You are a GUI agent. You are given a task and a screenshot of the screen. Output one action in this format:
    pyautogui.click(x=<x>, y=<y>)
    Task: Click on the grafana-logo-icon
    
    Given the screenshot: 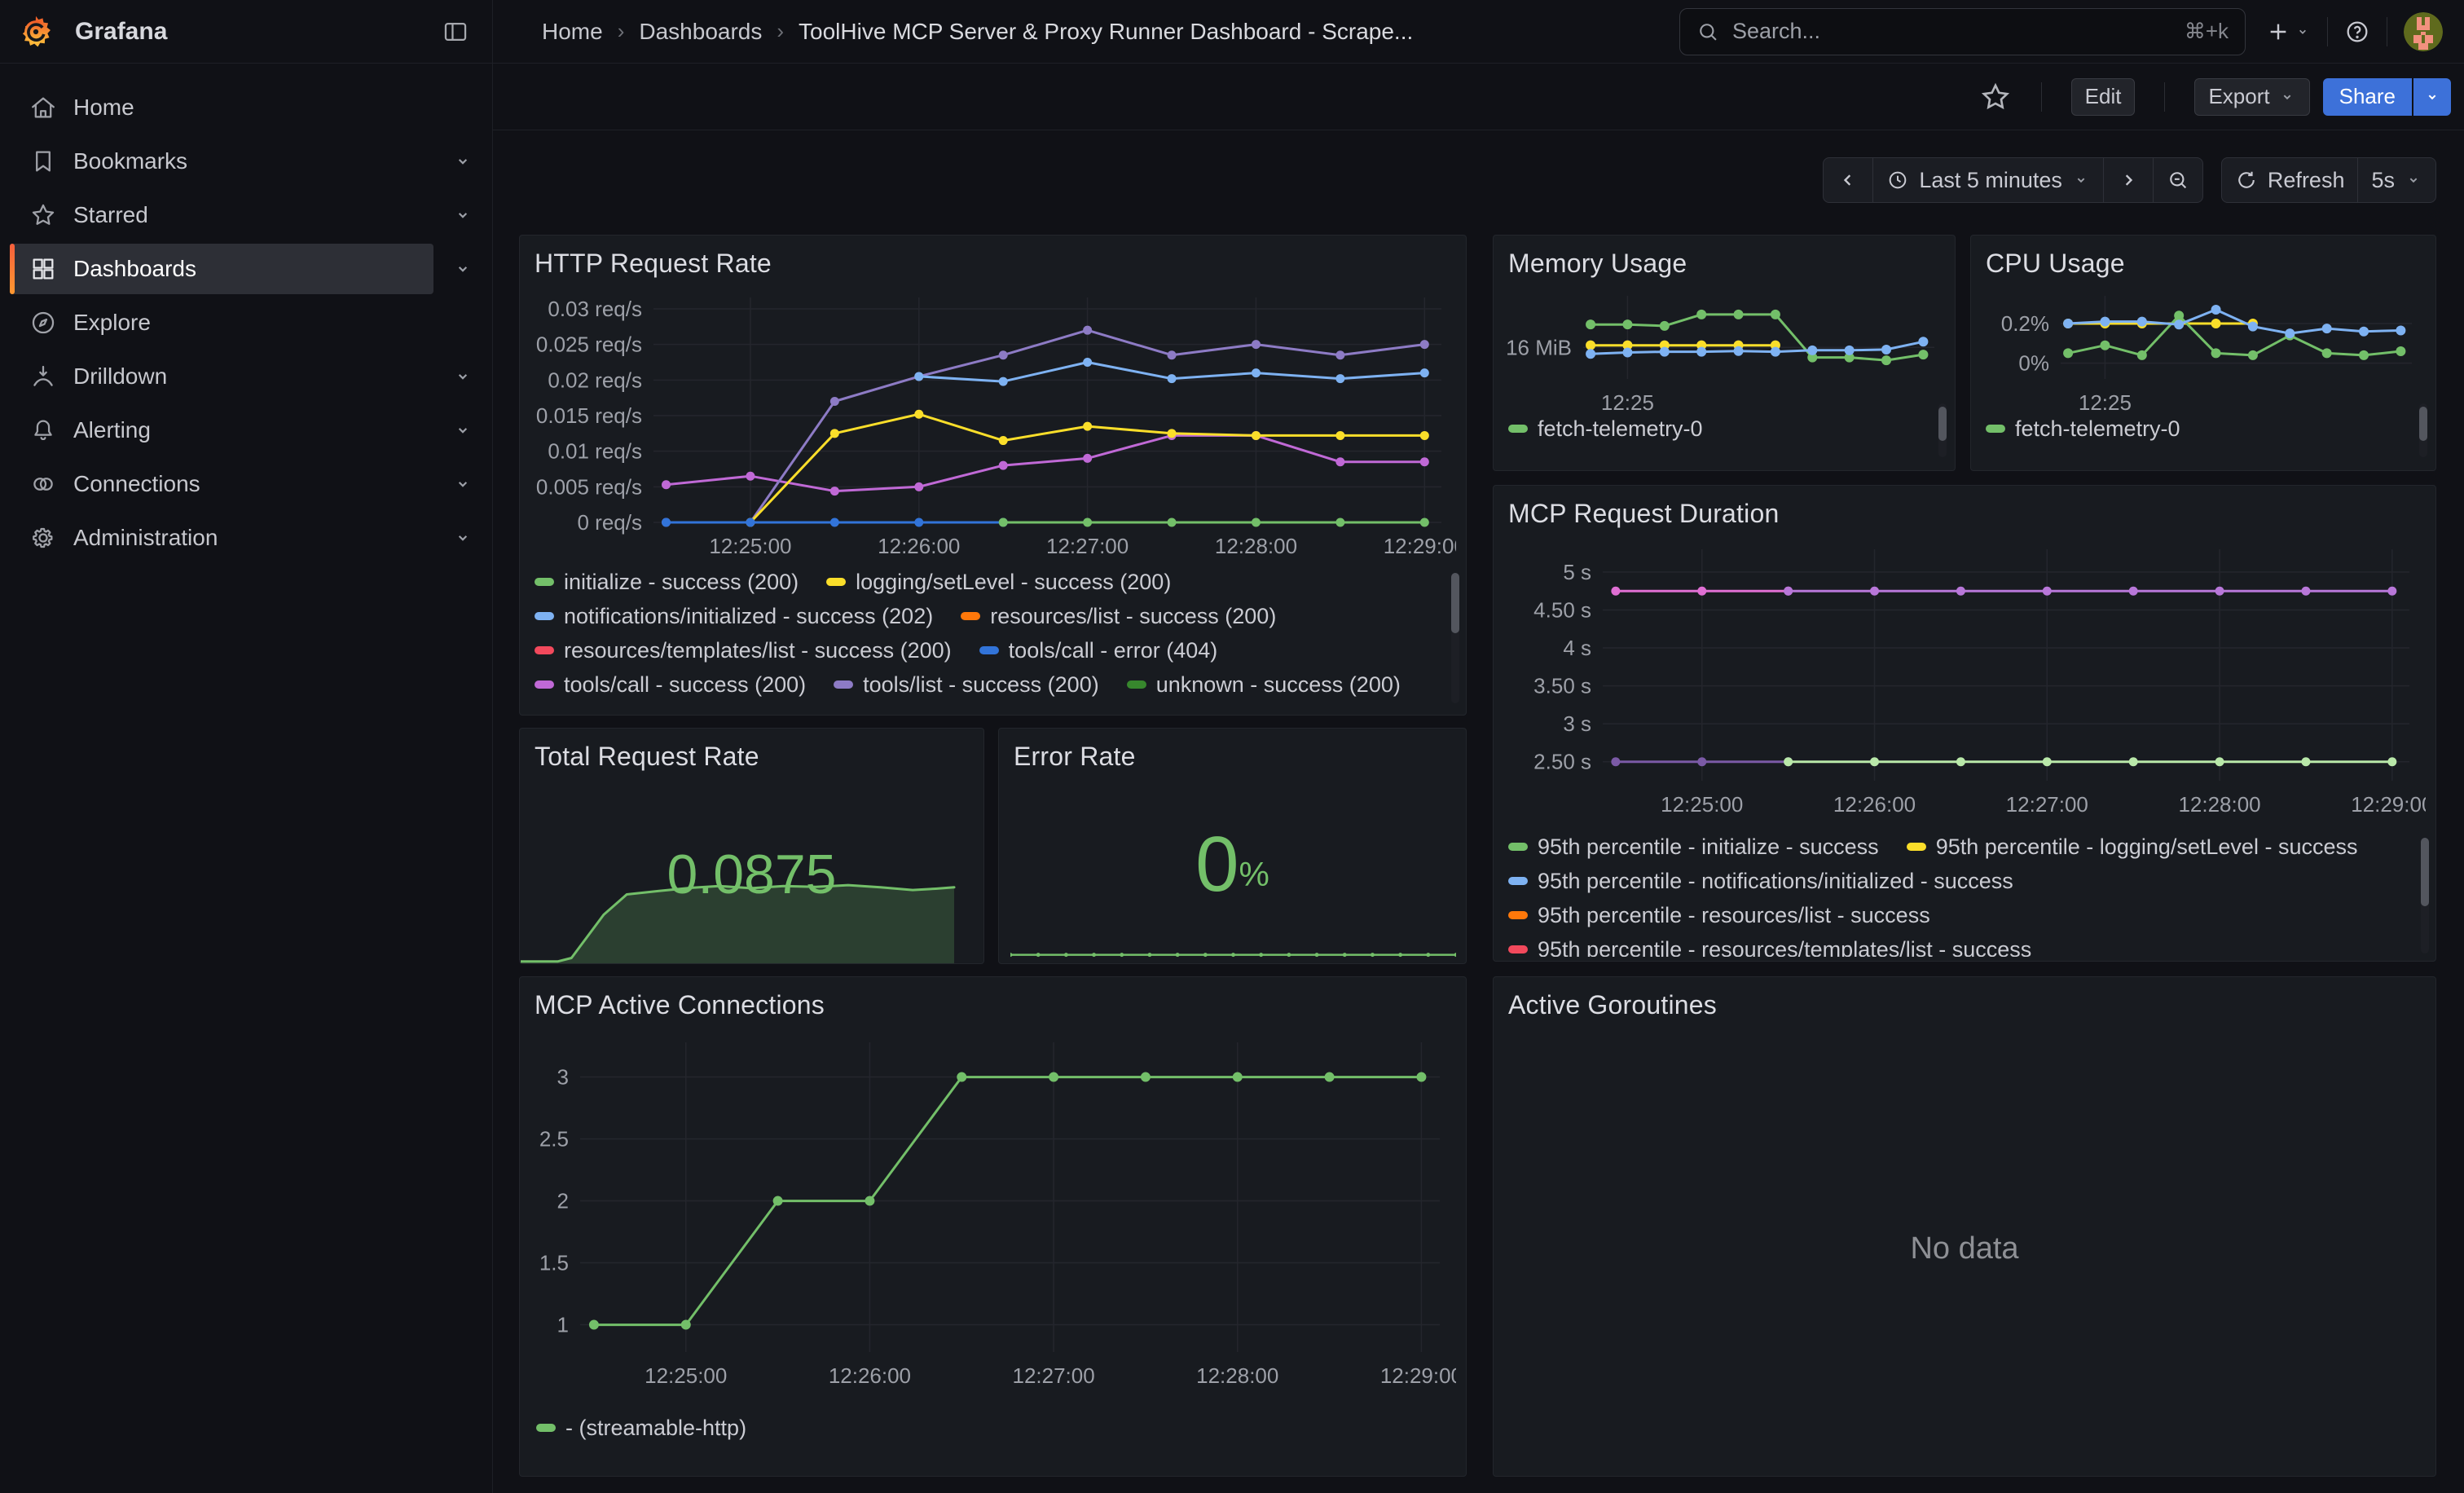 What is the action you would take?
    pyautogui.click(x=36, y=32)
    